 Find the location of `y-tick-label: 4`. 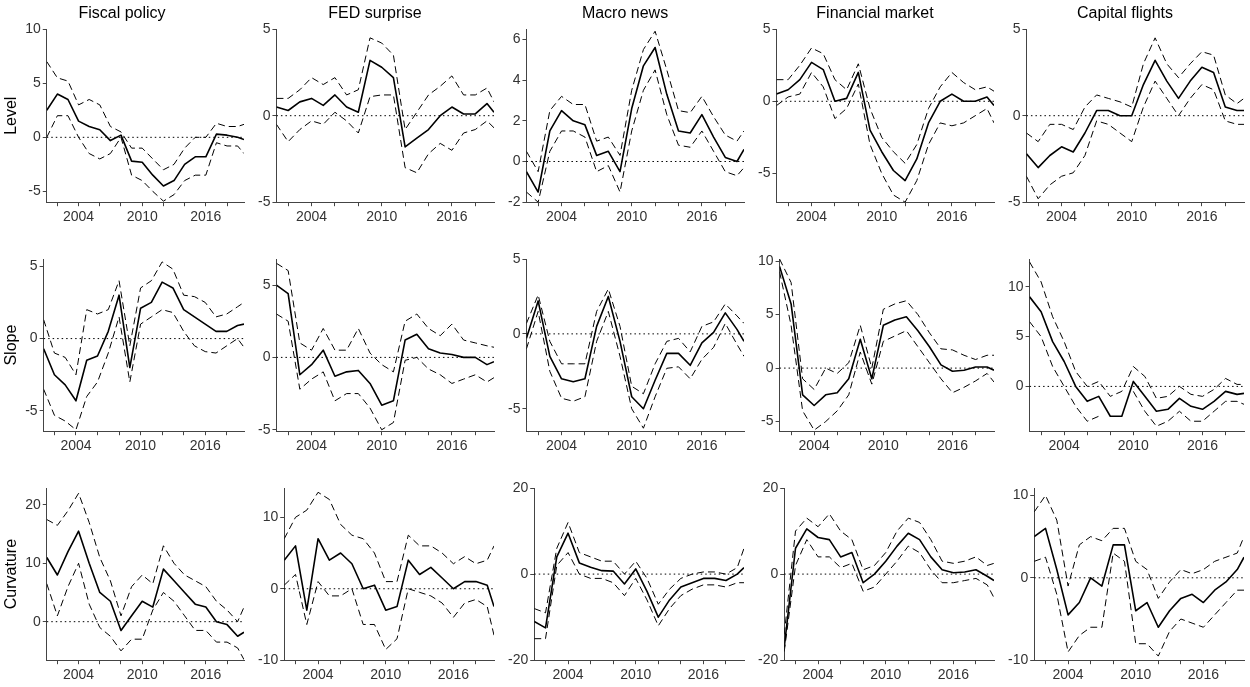

y-tick-label: 4 is located at coordinates (516, 78).